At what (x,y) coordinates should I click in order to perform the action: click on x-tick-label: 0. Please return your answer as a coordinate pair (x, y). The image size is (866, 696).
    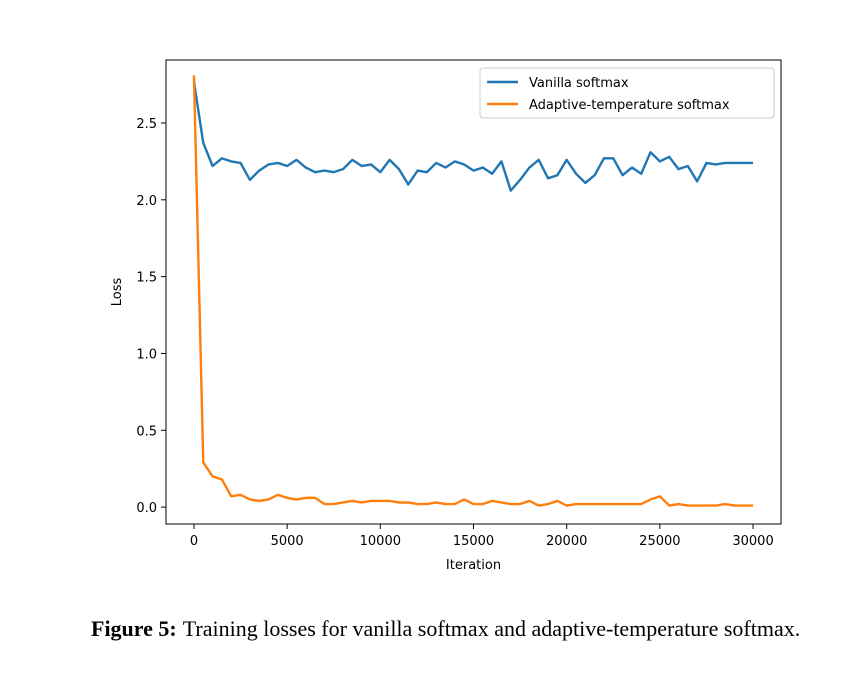
    Looking at the image, I should click on (194, 541).